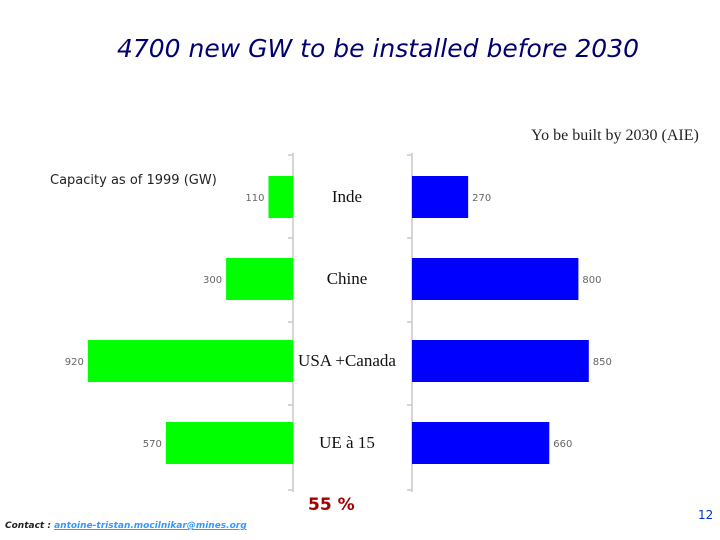  Describe the element at coordinates (152, 444) in the screenshot. I see `value-label: 570` at that location.